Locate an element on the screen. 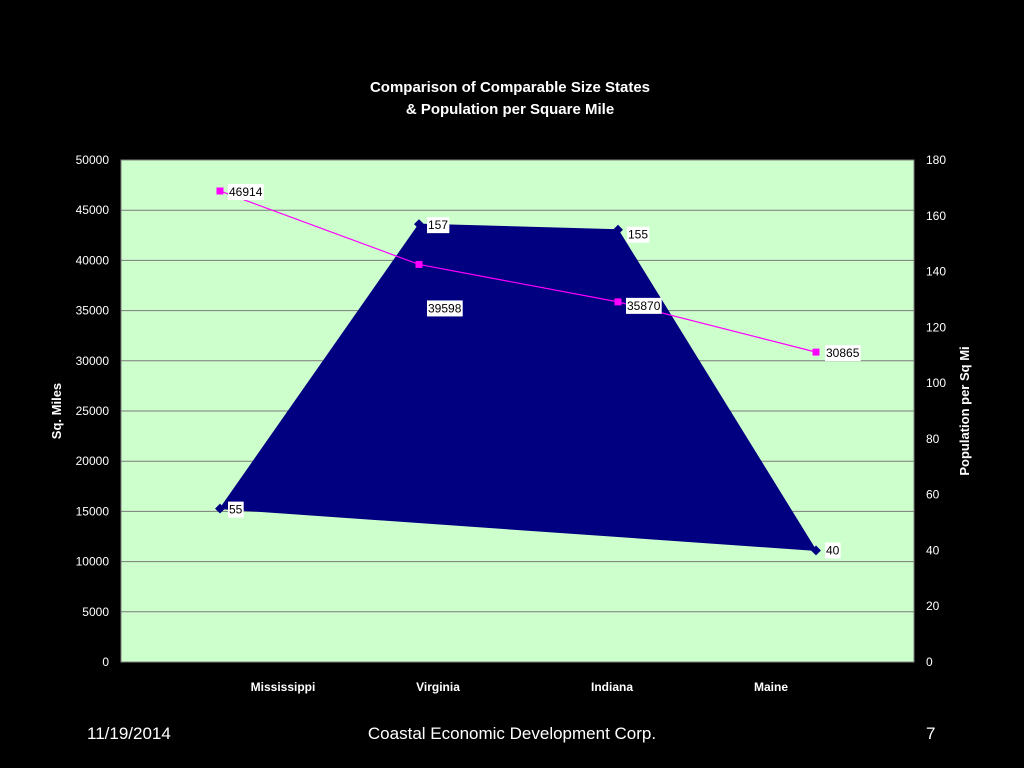 This screenshot has width=1024, height=768. data-label: 30865 is located at coordinates (843, 353).